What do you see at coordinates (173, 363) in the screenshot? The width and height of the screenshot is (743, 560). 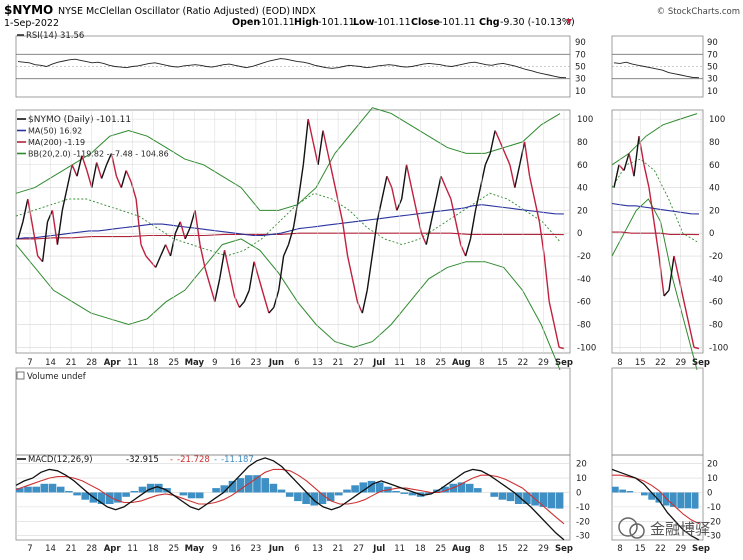 I see `x-tick-label-top: 25` at bounding box center [173, 363].